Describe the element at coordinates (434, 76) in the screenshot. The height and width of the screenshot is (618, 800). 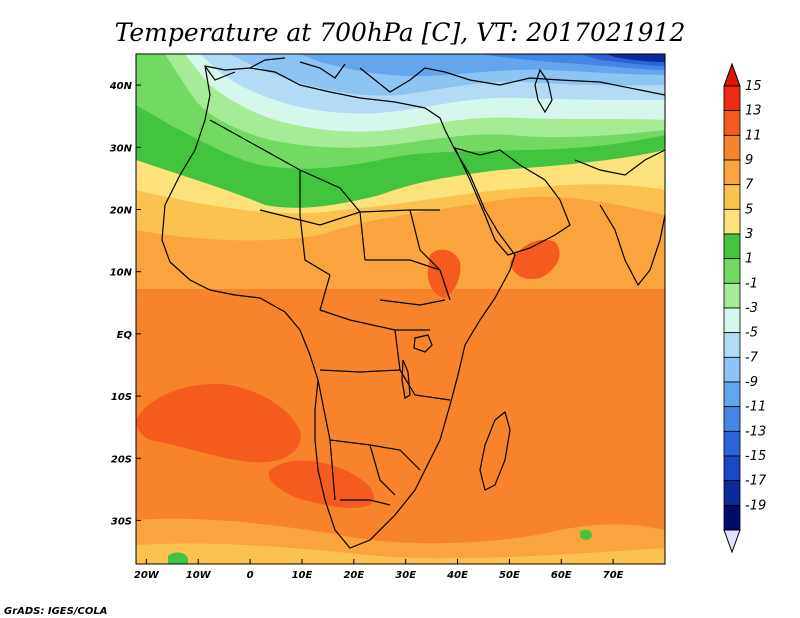
I see `mediterranean-north` at that location.